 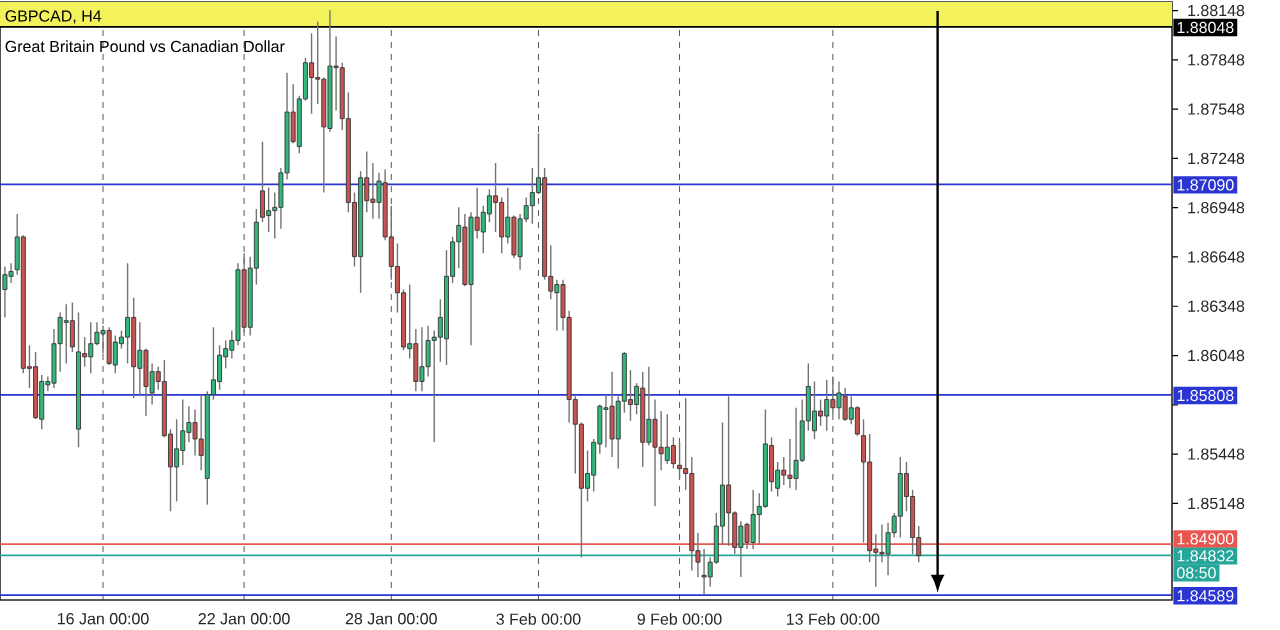 I want to click on y-tick-label: 1.85448, so click(x=1216, y=454).